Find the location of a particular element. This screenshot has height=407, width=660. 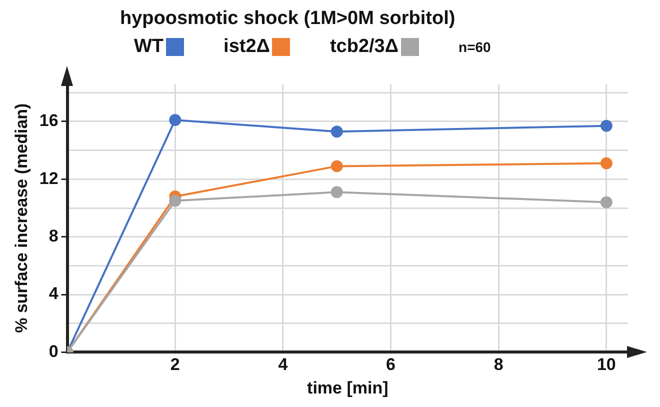

chart-title: hypoosmotic shock (1M>0M sorbitol) is located at coordinates (287, 19).